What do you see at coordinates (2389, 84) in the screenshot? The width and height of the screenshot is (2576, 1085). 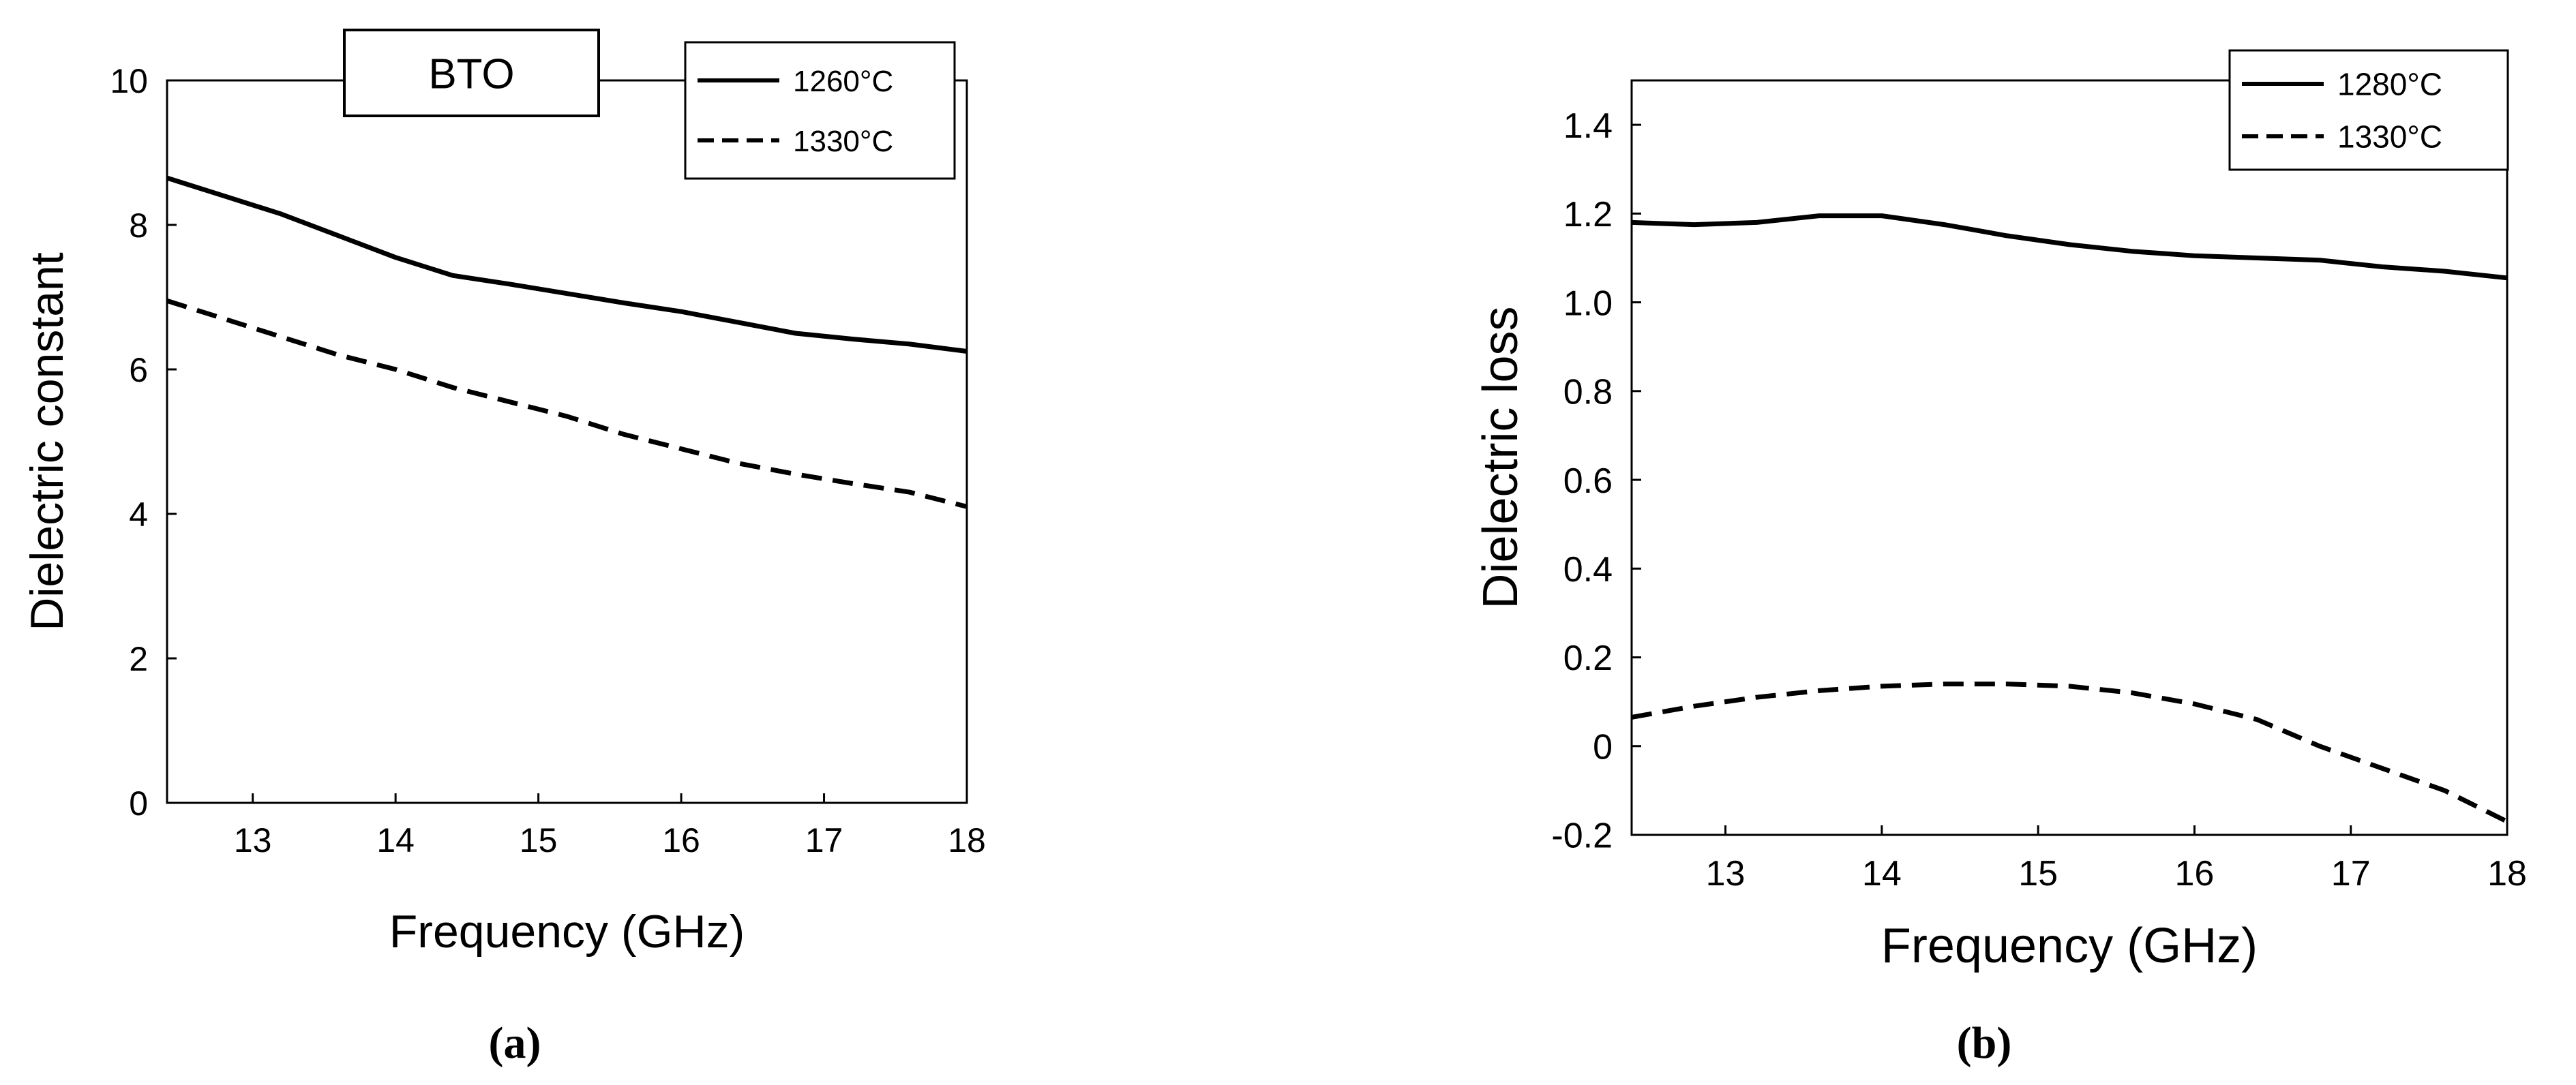 I see `legend-label: 1280°C` at bounding box center [2389, 84].